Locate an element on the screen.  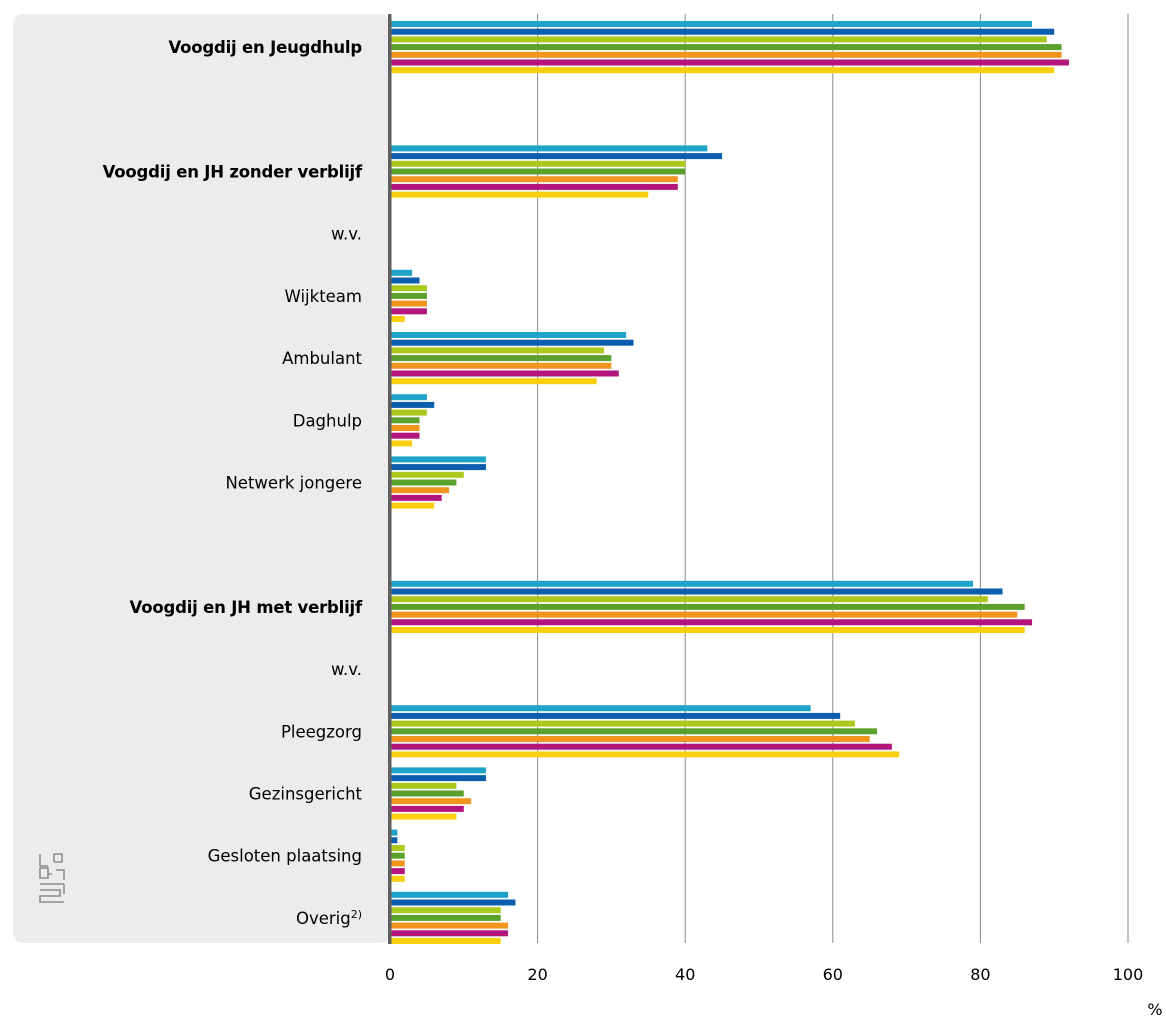
cbs-logo-icon is located at coordinates (52, 878).